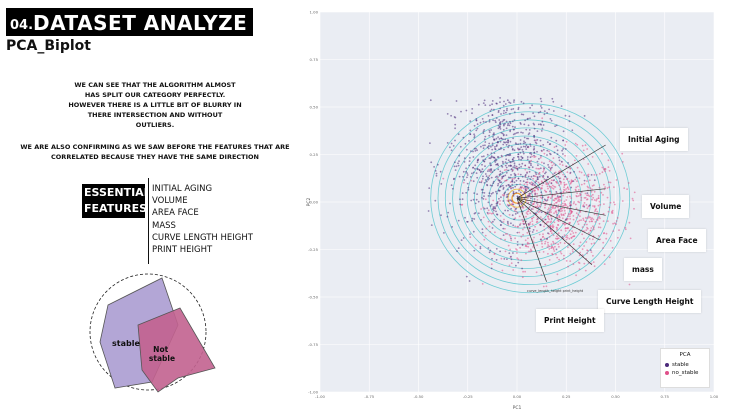 The width and height of the screenshot is (730, 411). Describe the element at coordinates (517, 396) in the screenshot. I see `x-tick-label: 0.00` at that location.